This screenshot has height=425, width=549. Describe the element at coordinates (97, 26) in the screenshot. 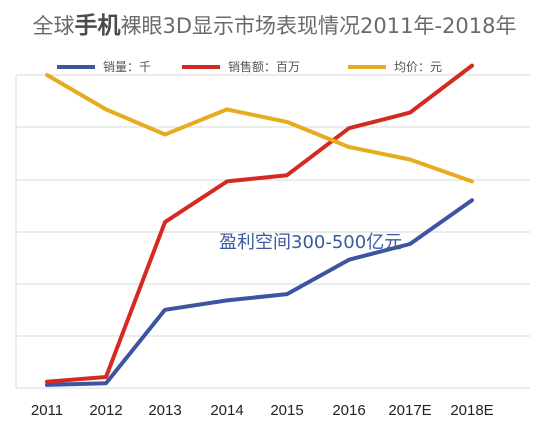

I see `title-emphasis: 手机` at that location.